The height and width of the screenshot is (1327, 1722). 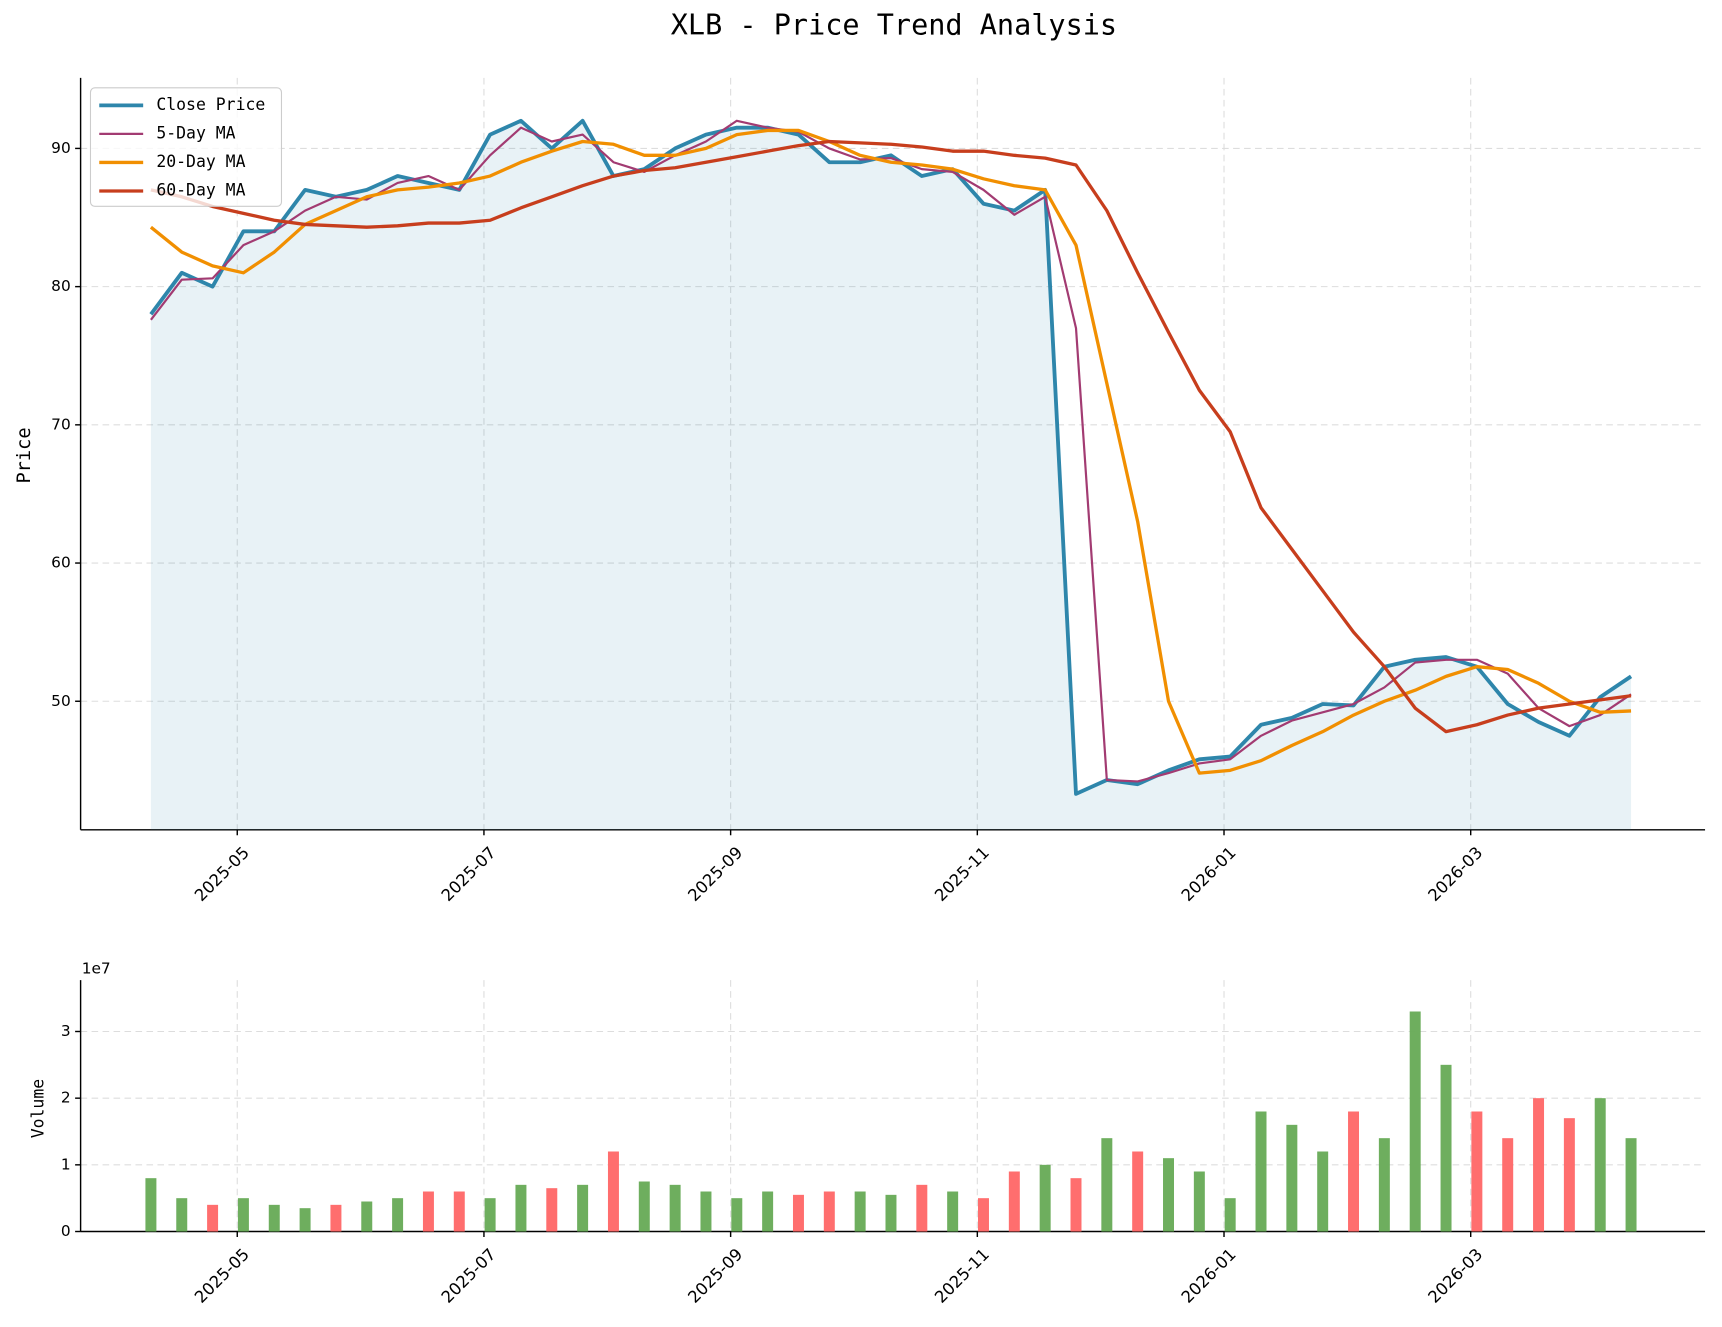 What do you see at coordinates (61, 563) in the screenshot?
I see `y-tick-label: 60` at bounding box center [61, 563].